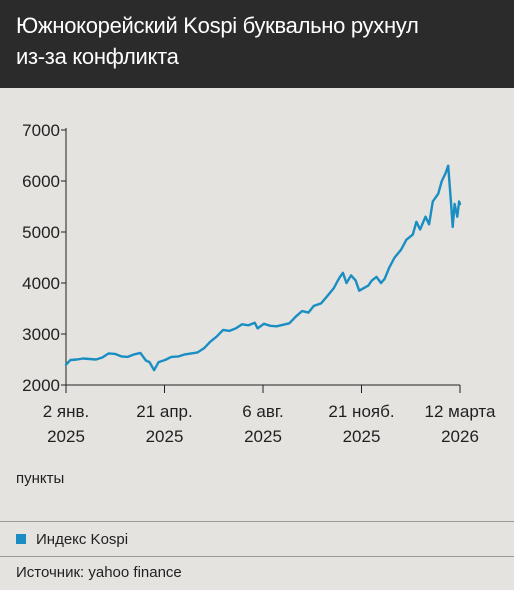  What do you see at coordinates (460, 411) in the screenshot?
I see `x-tick-label: 12 марта` at bounding box center [460, 411].